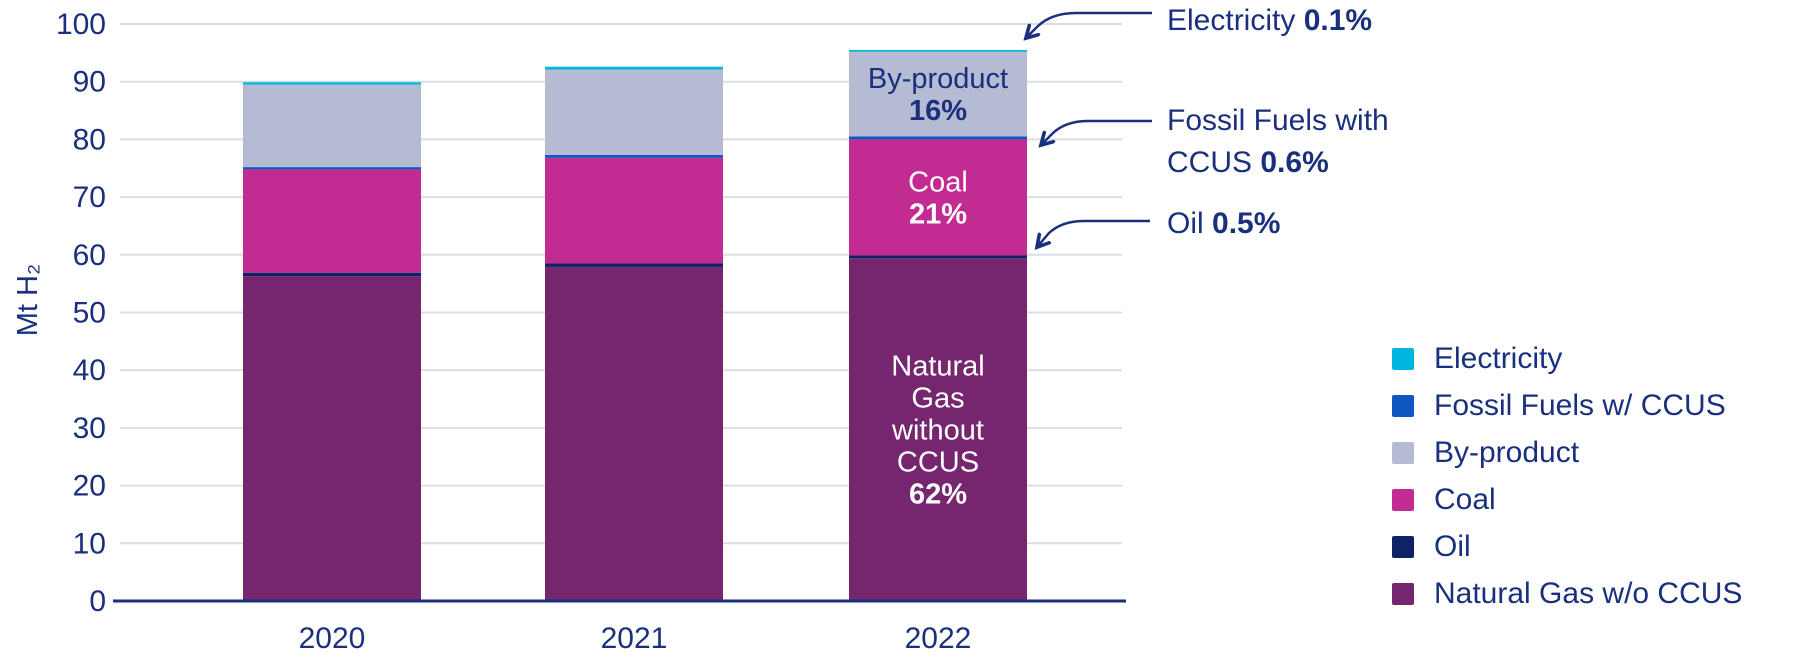 The image size is (1800, 661). I want to click on legend-label: Electricity, so click(1498, 358).